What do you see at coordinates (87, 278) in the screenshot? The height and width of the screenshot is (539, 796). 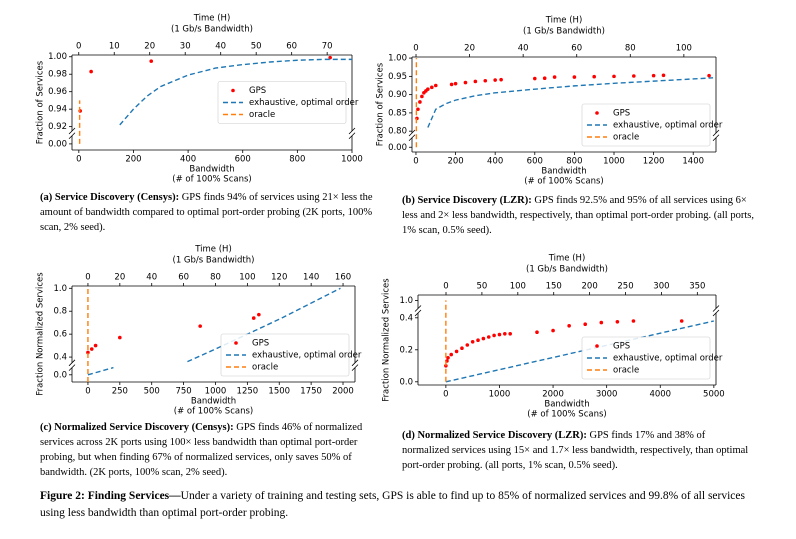 I see `x2-tick-label: 0` at bounding box center [87, 278].